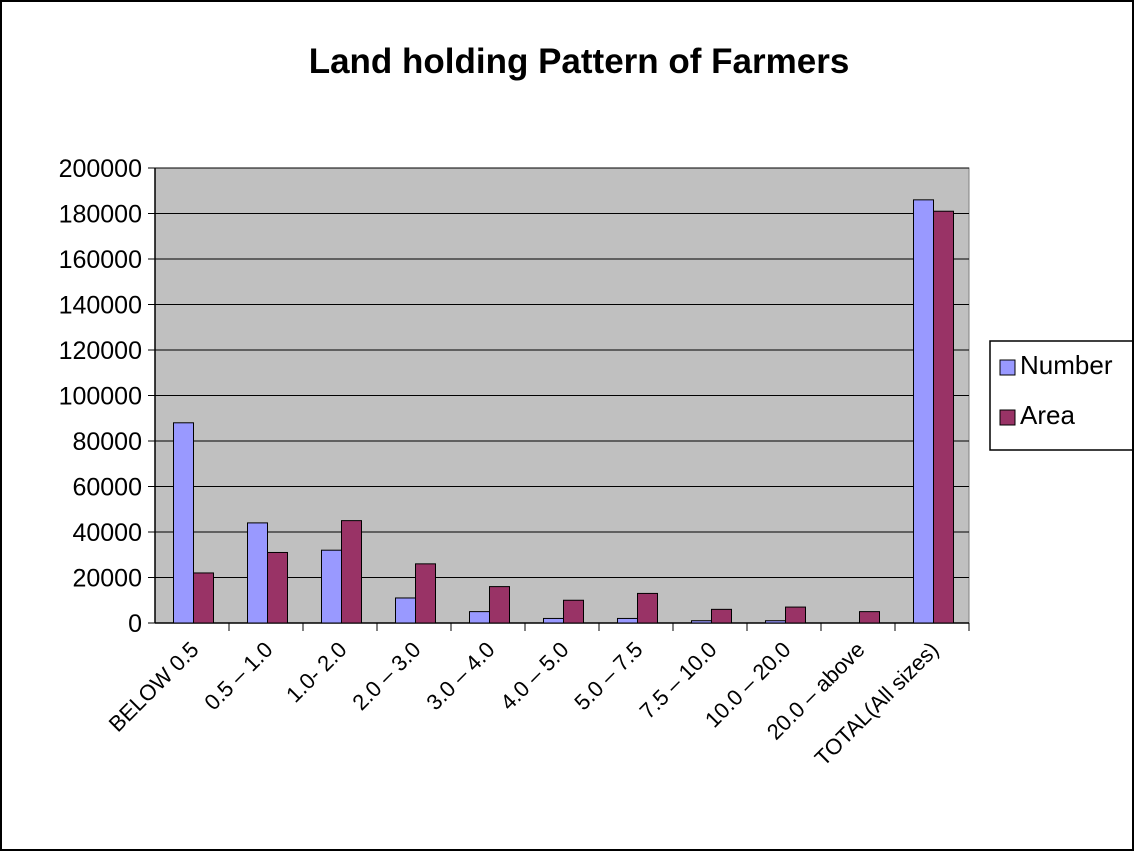  What do you see at coordinates (100, 397) in the screenshot?
I see `y-tick-label: 100000` at bounding box center [100, 397].